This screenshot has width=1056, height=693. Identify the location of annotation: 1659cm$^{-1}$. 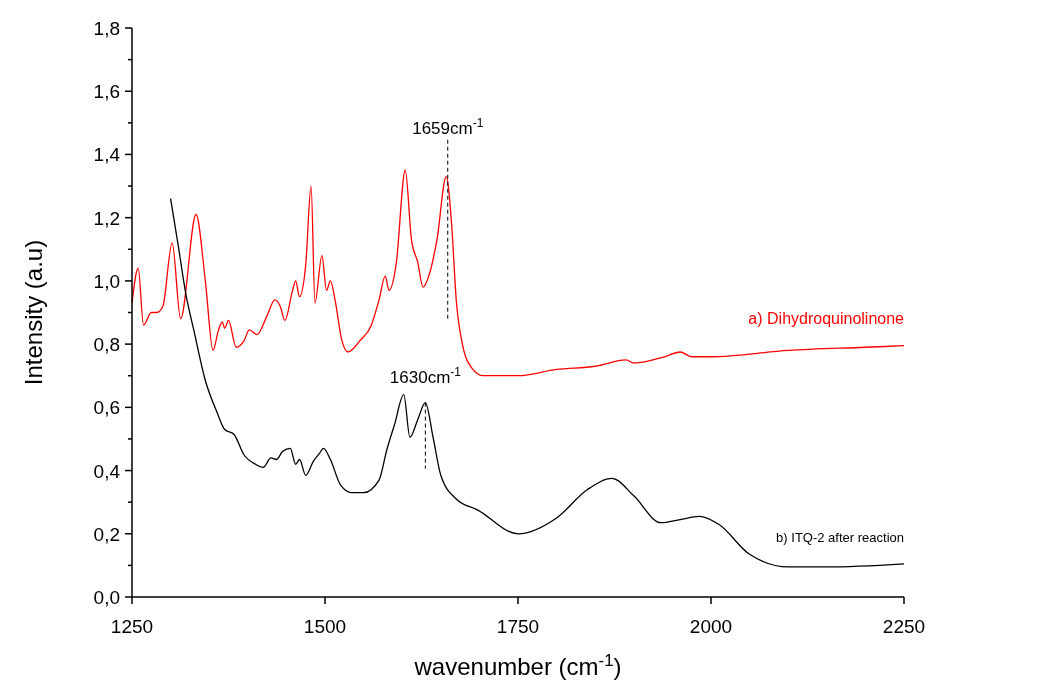
(448, 126).